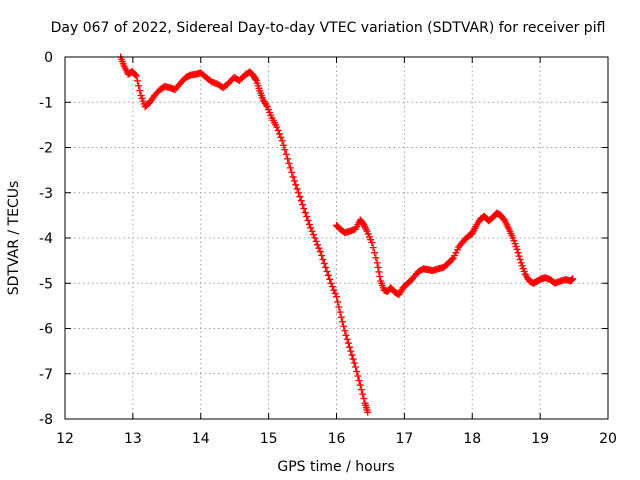  What do you see at coordinates (404, 439) in the screenshot?
I see `x-tick-label: 17` at bounding box center [404, 439].